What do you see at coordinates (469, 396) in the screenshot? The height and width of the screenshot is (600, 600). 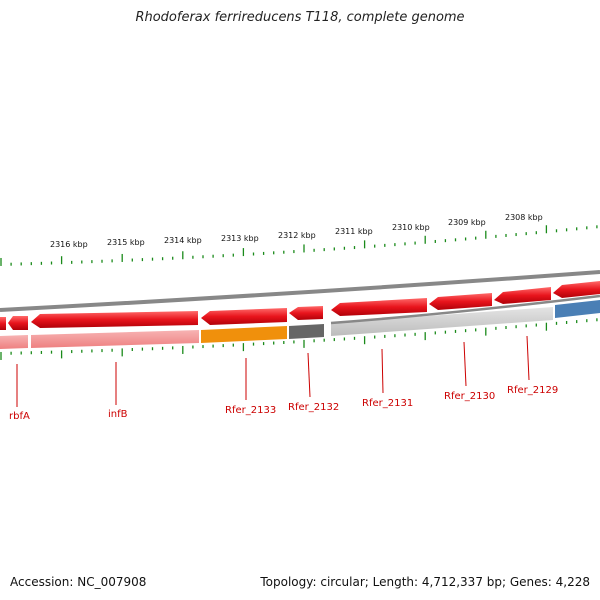 I see `gene-label-rfer-2130: Rfer_2130` at bounding box center [469, 396].